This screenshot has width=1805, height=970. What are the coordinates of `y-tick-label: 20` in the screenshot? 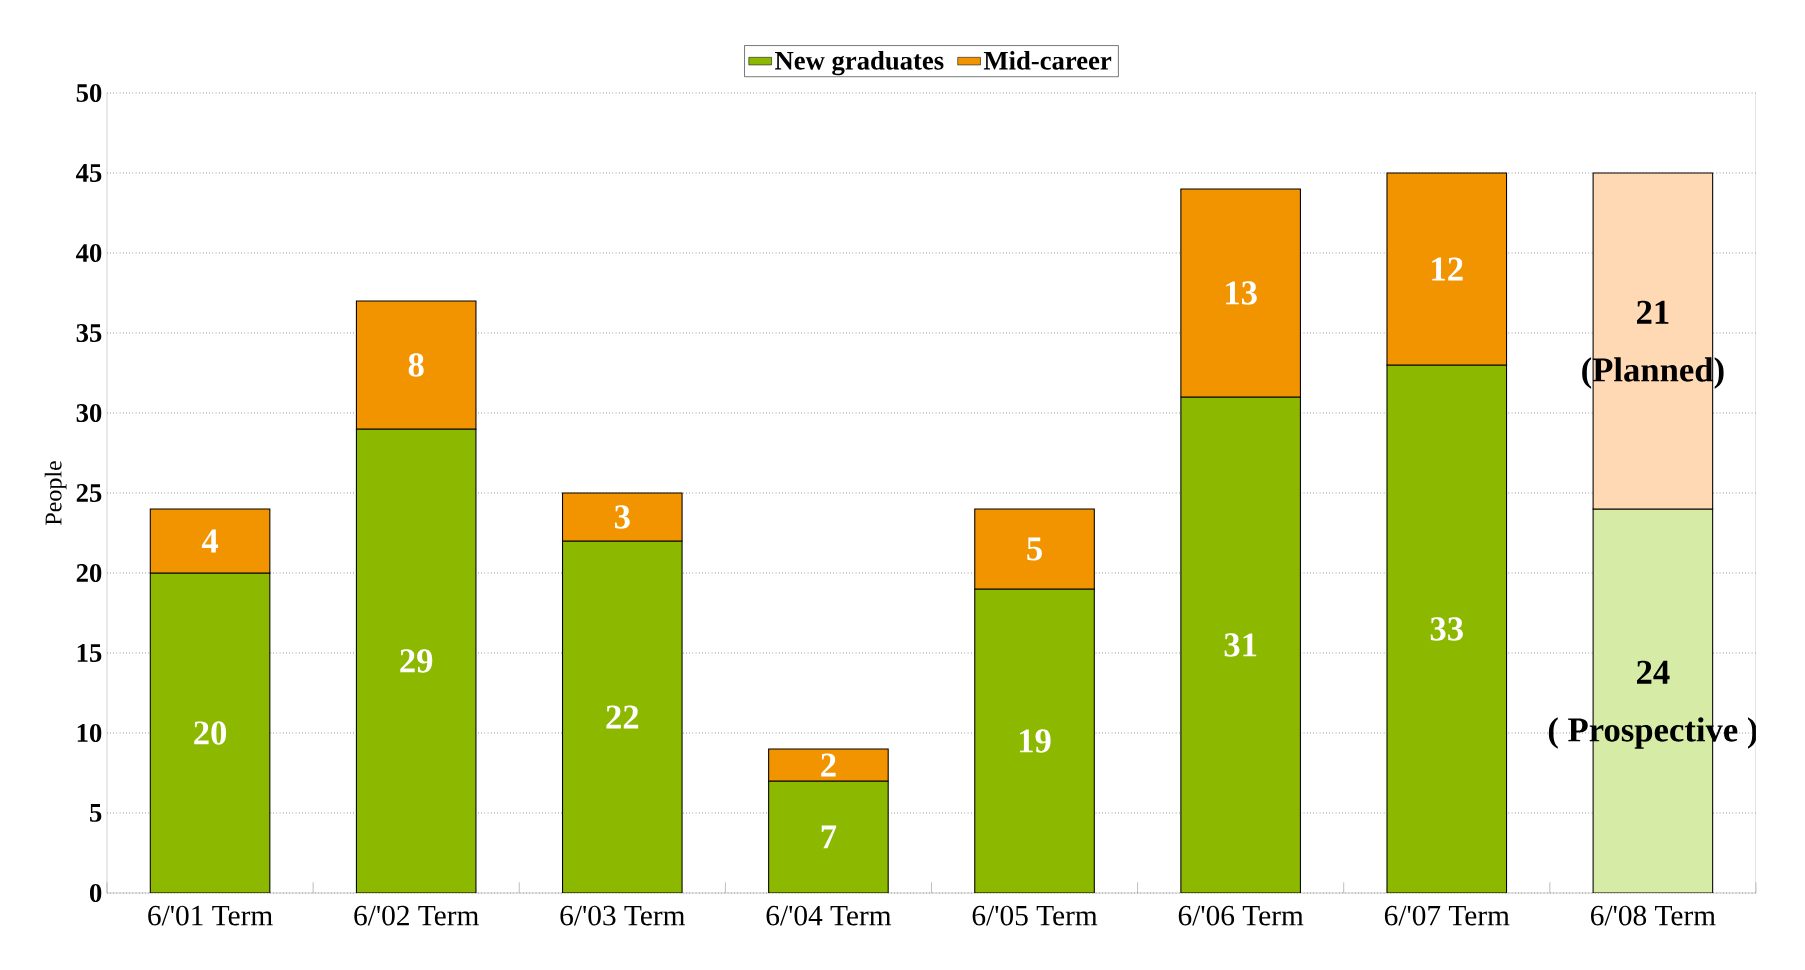 It's located at (89, 572).